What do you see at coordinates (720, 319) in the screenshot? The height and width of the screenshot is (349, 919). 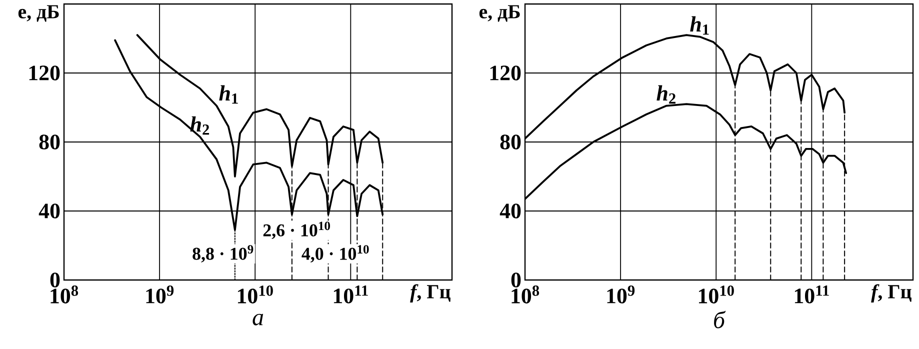 I see `text: б` at bounding box center [720, 319].